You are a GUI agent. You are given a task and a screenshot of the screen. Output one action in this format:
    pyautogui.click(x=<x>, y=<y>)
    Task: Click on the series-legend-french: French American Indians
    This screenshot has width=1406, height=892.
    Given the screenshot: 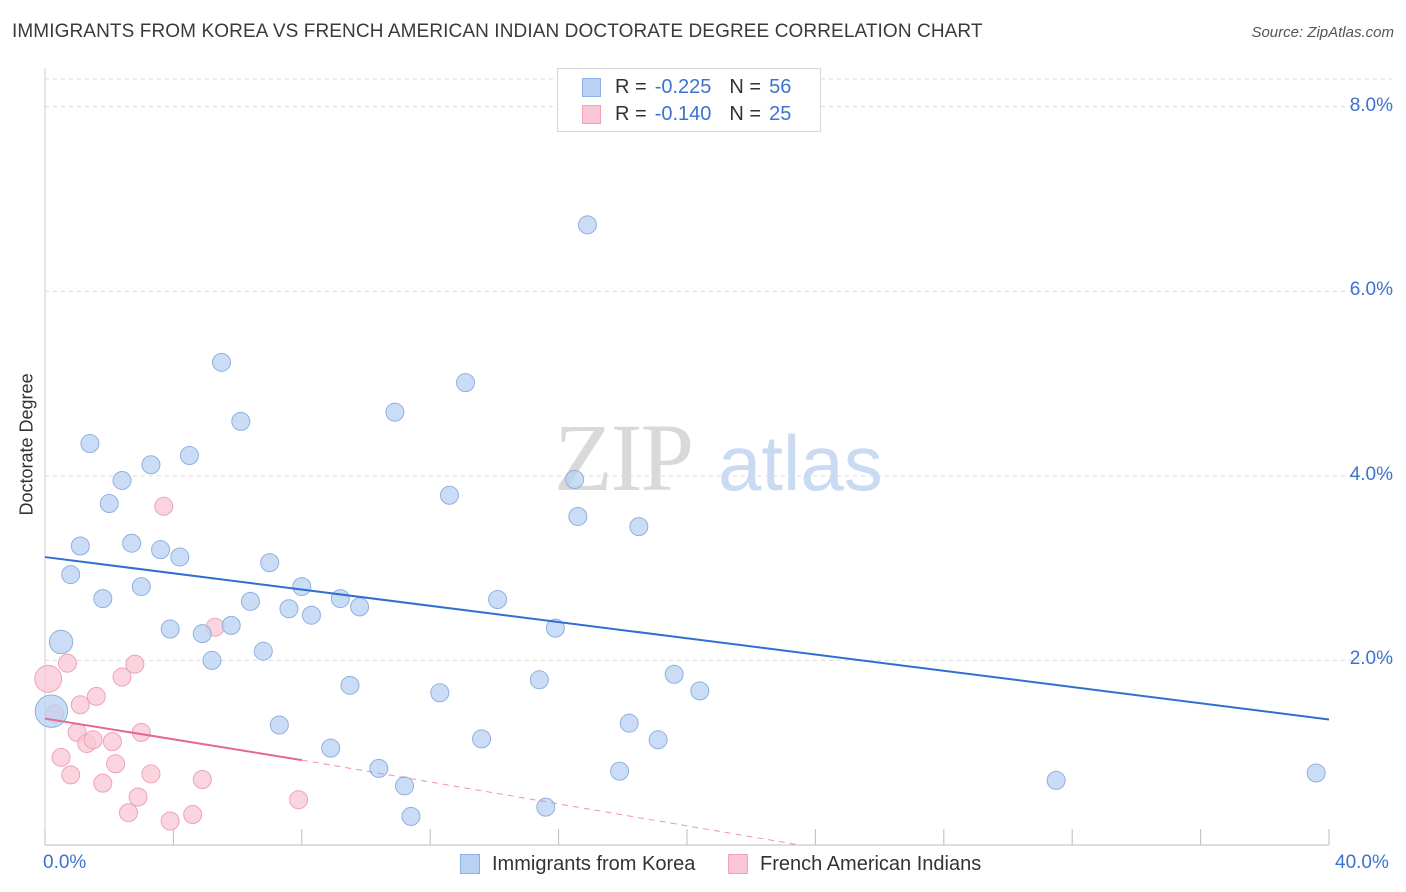 What is the action you would take?
    pyautogui.click(x=854, y=864)
    